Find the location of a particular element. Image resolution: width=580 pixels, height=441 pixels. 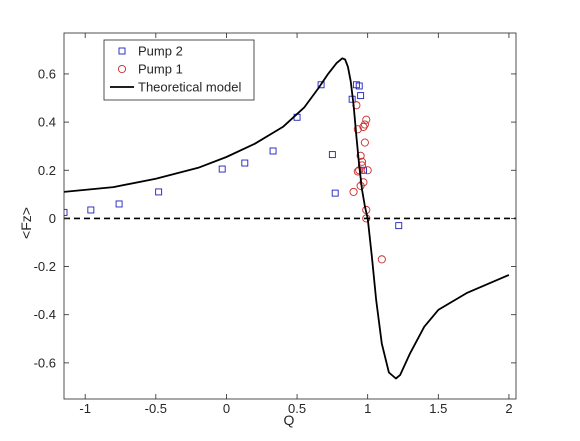

y-tick-label: -0.4 is located at coordinates (45, 314).